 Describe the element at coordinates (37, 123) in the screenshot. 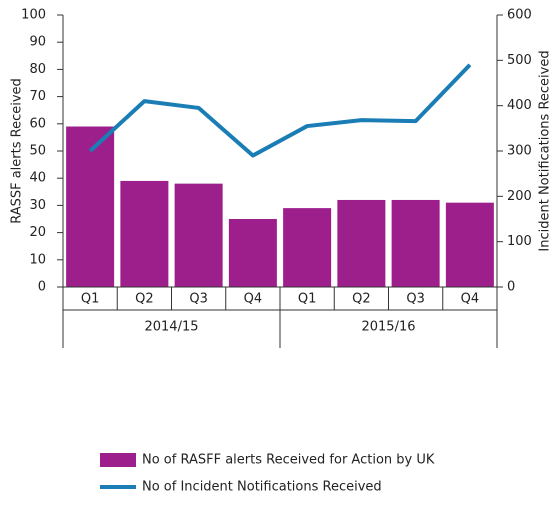

I see `y-tick-label: 60` at that location.